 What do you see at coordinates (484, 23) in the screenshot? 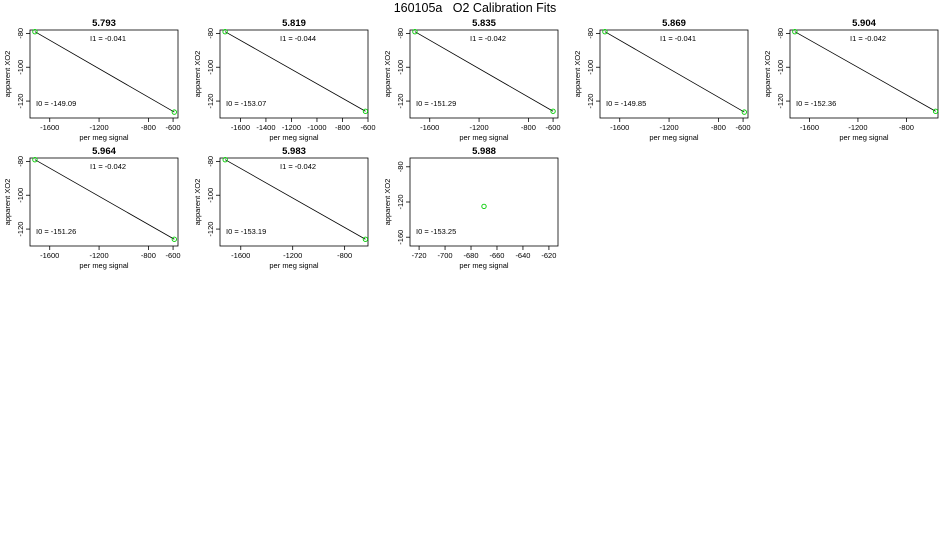
I see `panel-title: 5.835` at bounding box center [484, 23].